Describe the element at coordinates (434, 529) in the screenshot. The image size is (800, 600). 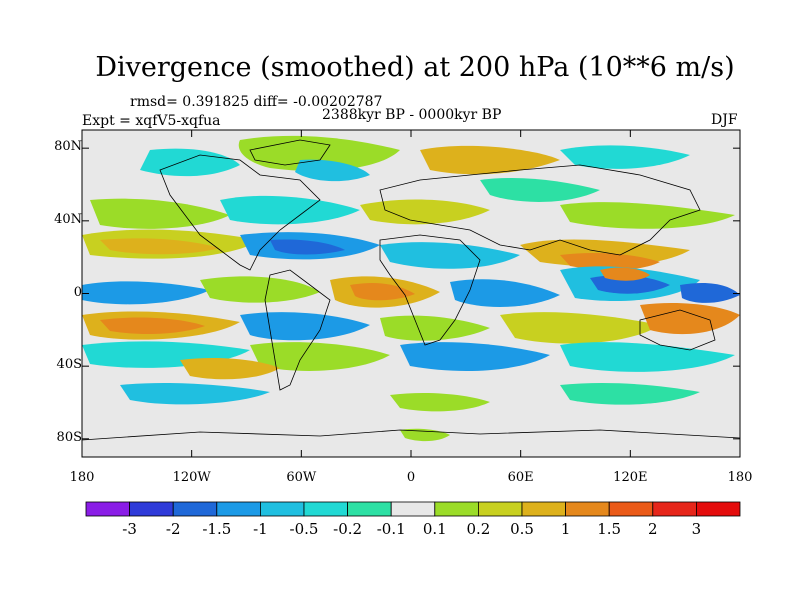
I see `colorbar-label: 0.1` at that location.